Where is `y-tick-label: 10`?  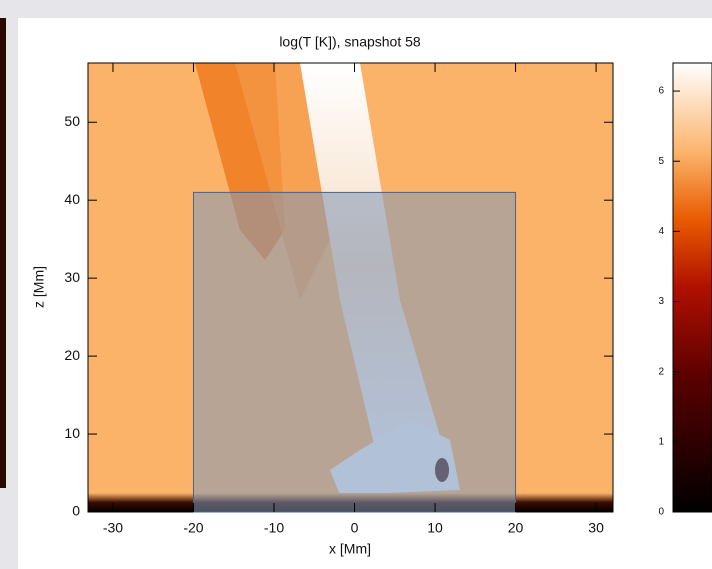 y-tick-label: 10 is located at coordinates (72, 433).